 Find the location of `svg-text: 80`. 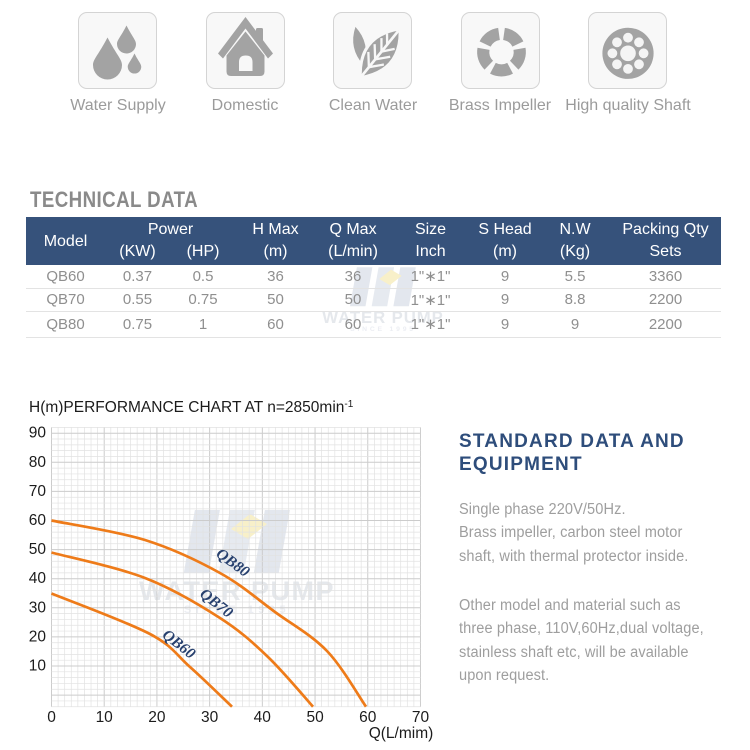

svg-text: 80 is located at coordinates (38, 462).